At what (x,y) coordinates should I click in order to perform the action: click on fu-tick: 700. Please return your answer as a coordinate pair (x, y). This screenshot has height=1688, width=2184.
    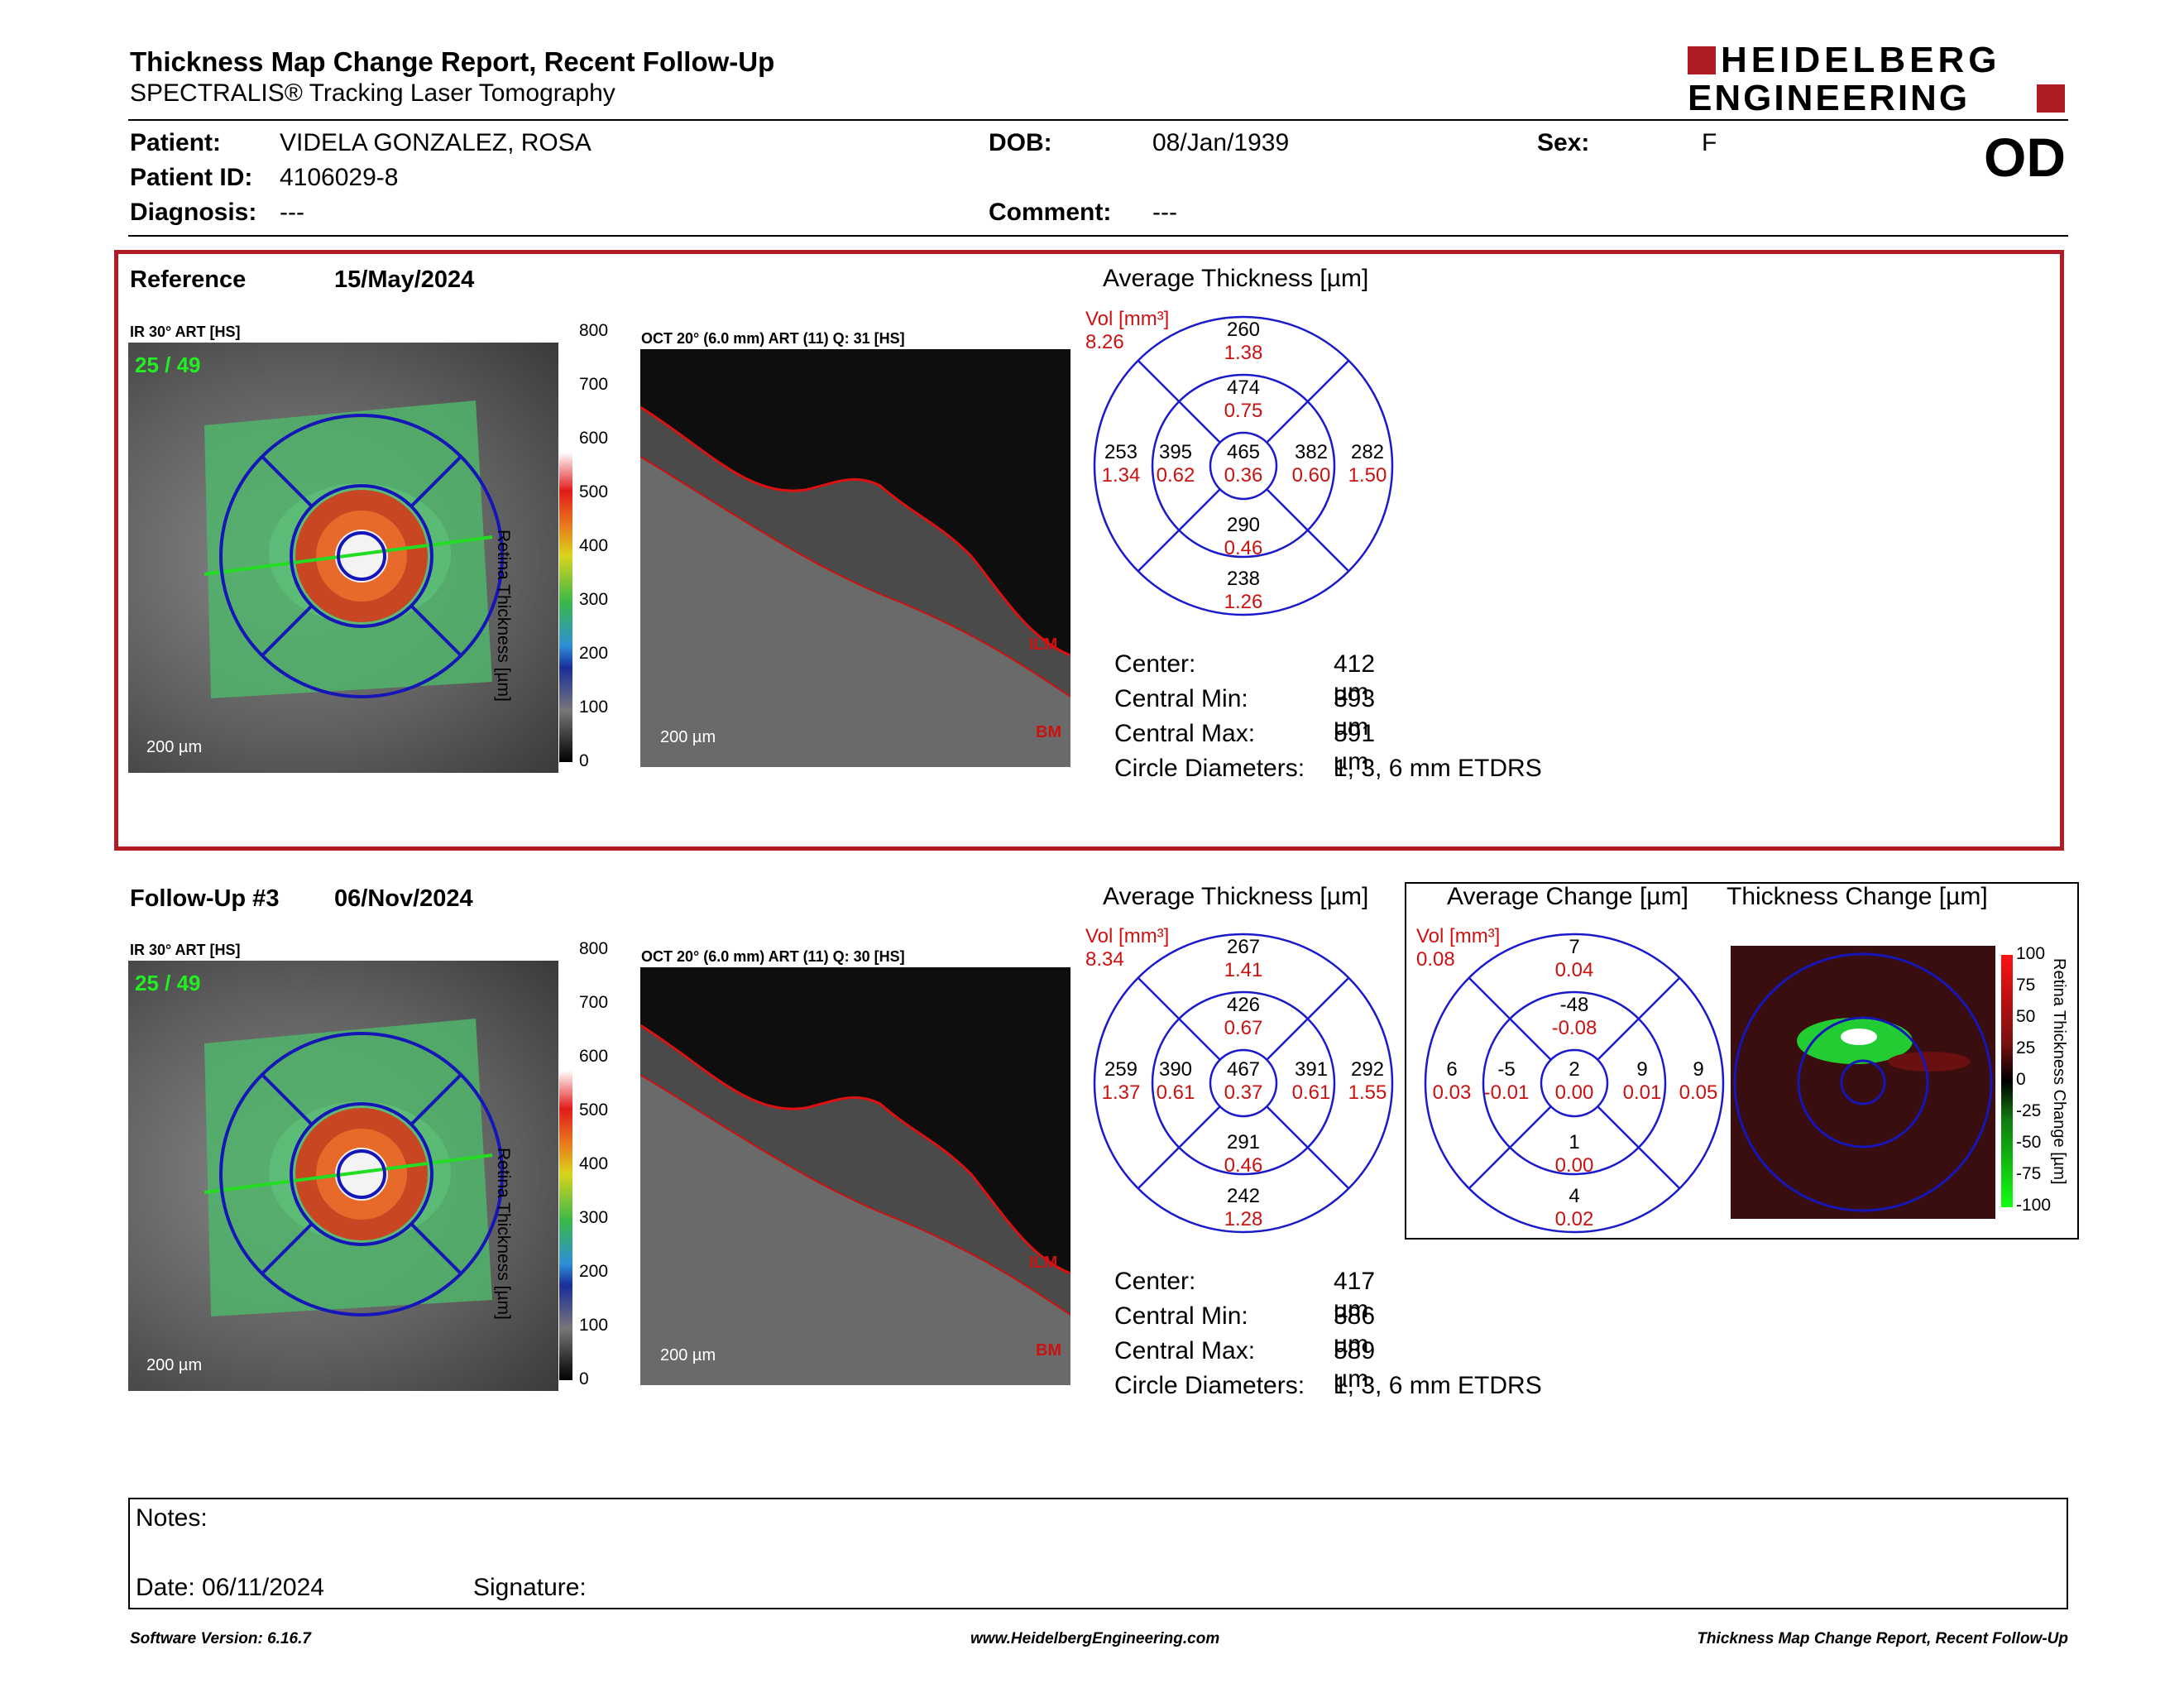
    Looking at the image, I should click on (594, 1002).